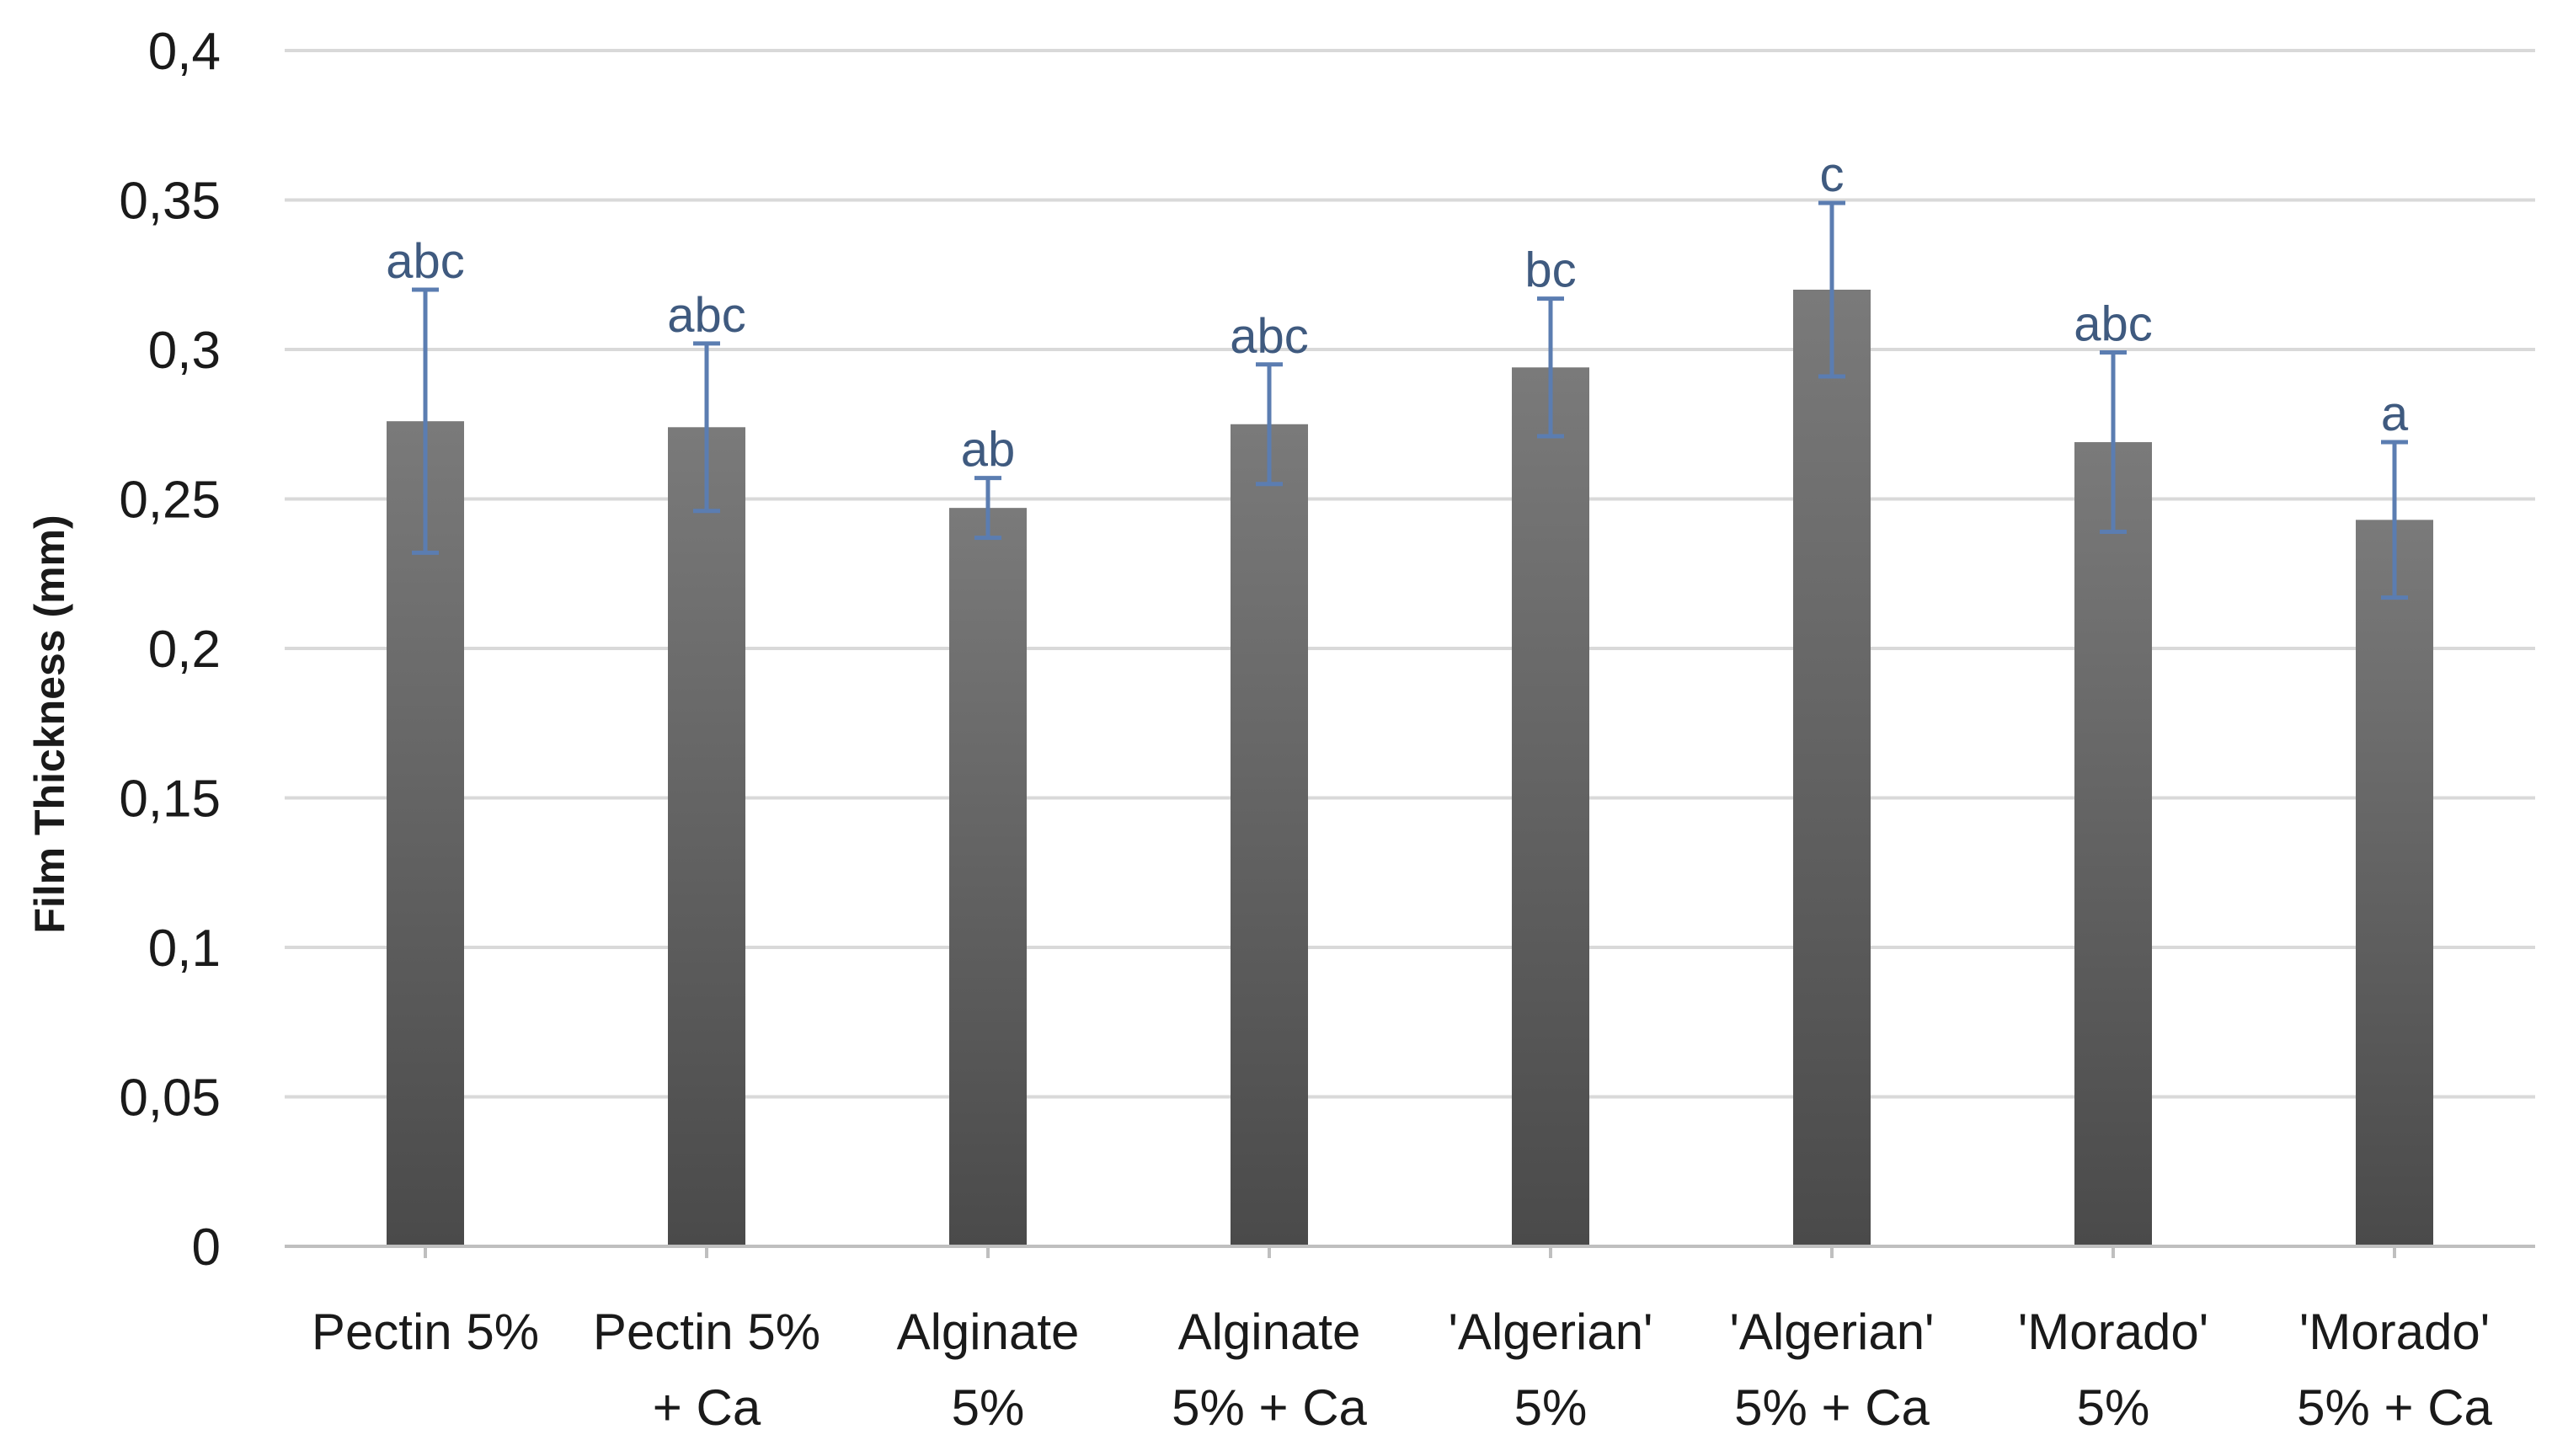 This screenshot has width=2552, height=1456. What do you see at coordinates (170, 1098) in the screenshot?
I see `y-tick-label: 0,05` at bounding box center [170, 1098].